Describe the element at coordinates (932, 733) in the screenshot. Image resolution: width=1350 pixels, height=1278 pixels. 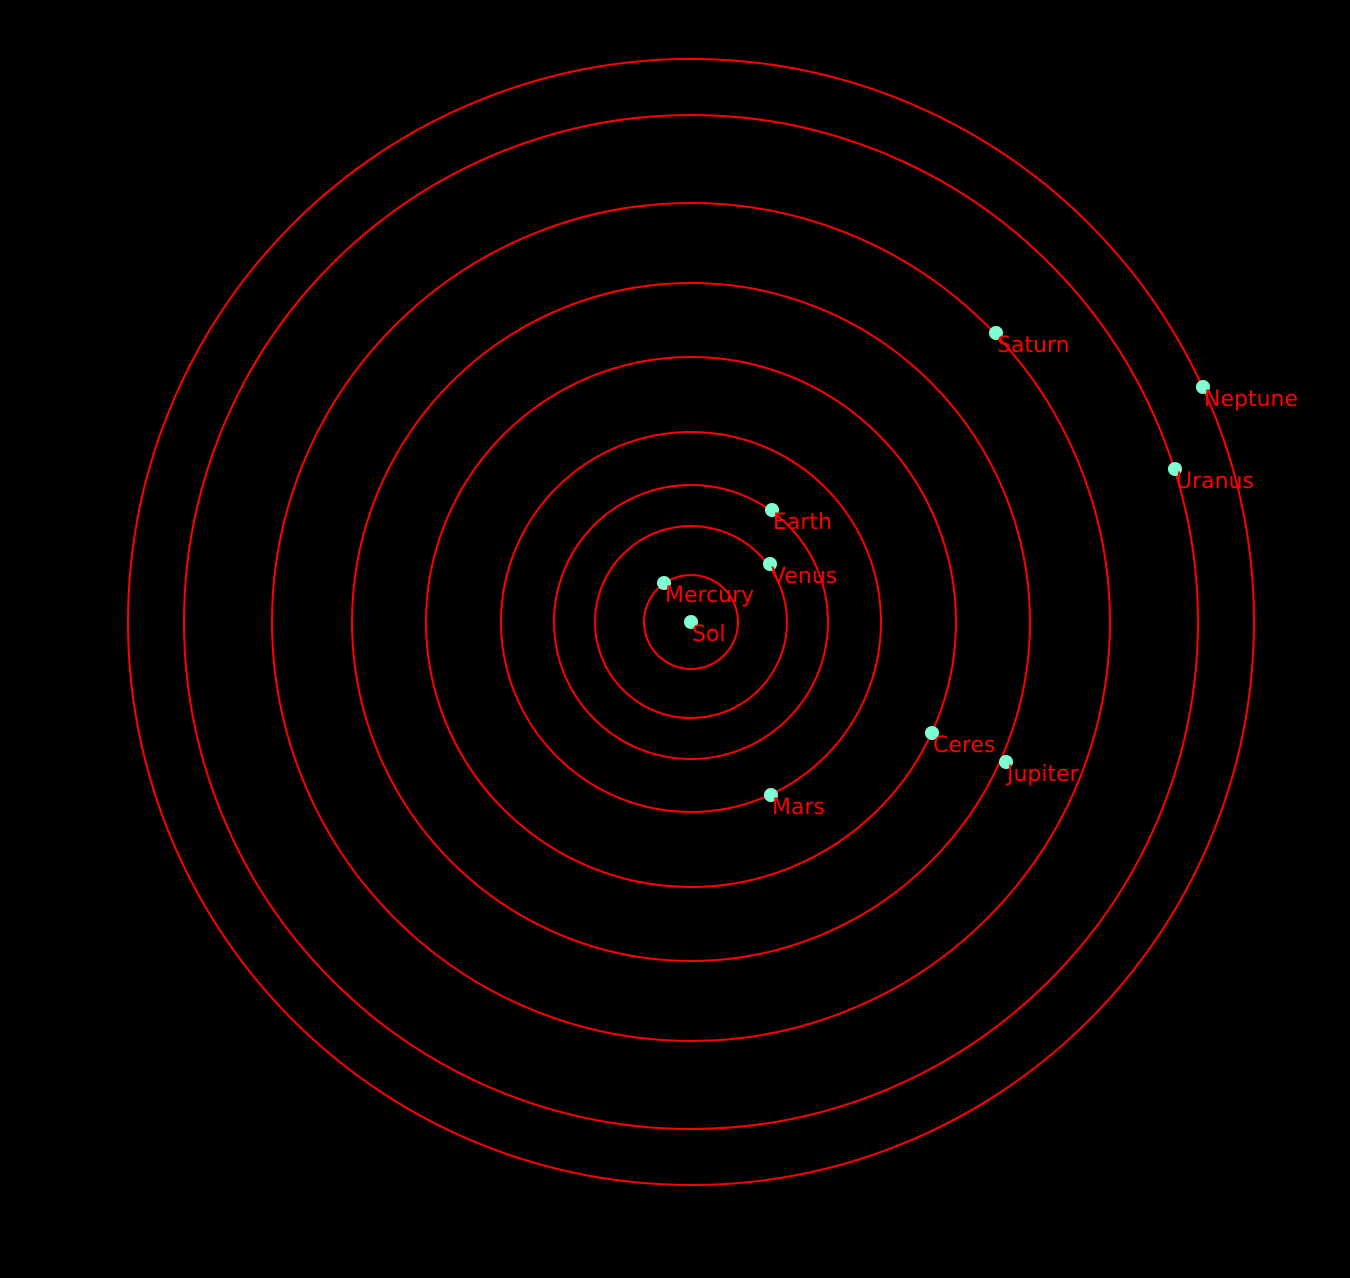
I see `ceres-planet-dot-icon` at that location.